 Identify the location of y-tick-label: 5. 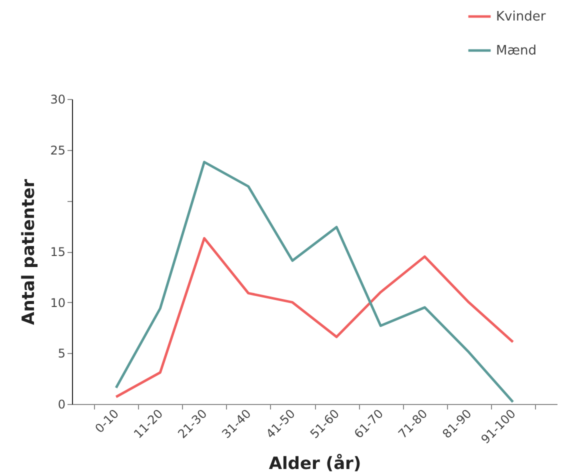
(62, 353).